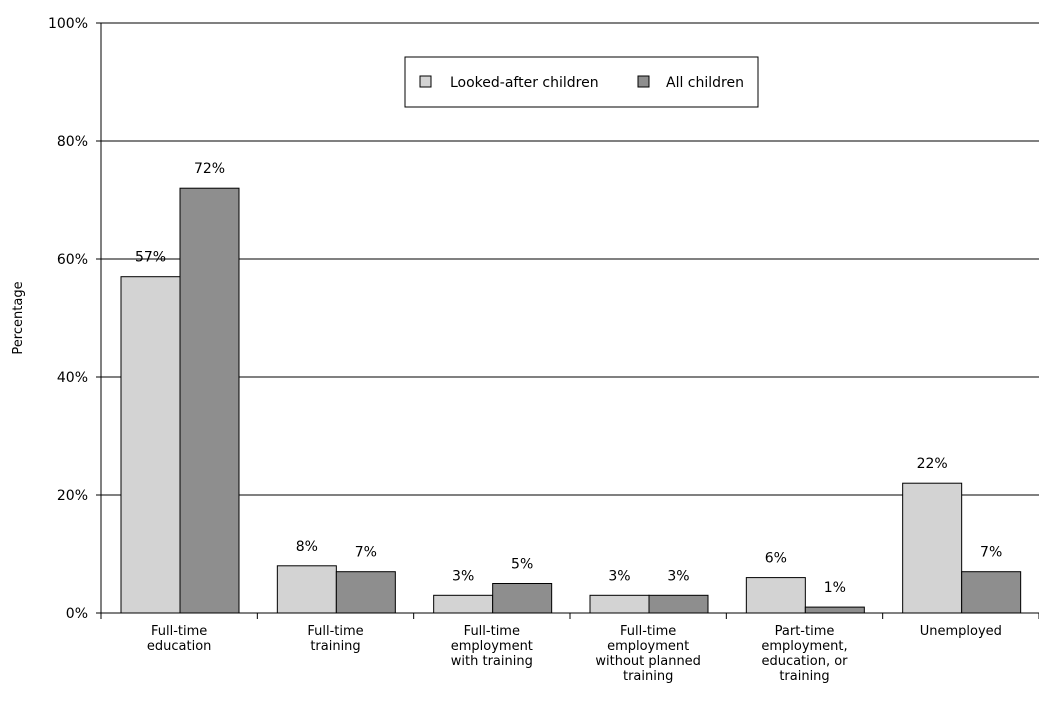 The width and height of the screenshot is (1039, 707). Describe the element at coordinates (932, 464) in the screenshot. I see `data-label: 22%` at that location.